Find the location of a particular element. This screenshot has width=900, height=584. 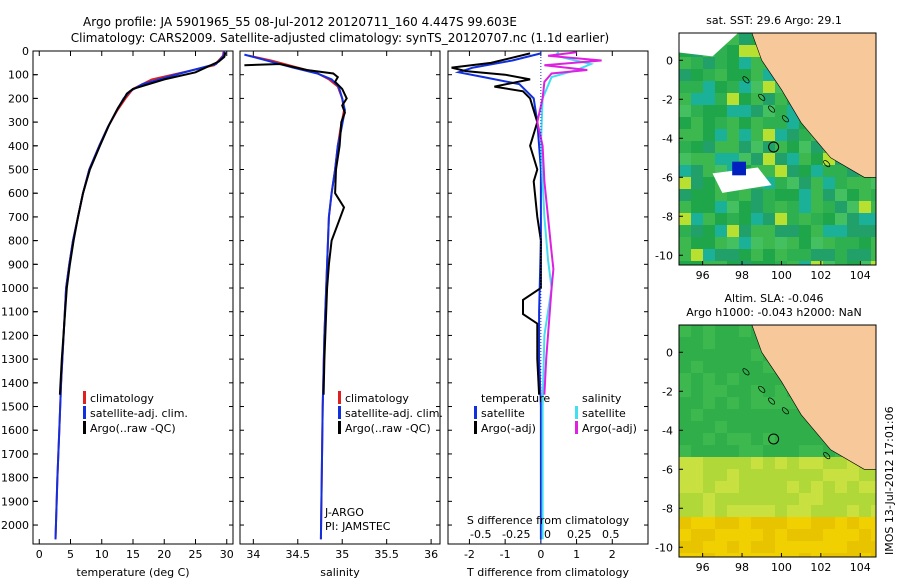

y-tick-label: 200 is located at coordinates (18, 98).